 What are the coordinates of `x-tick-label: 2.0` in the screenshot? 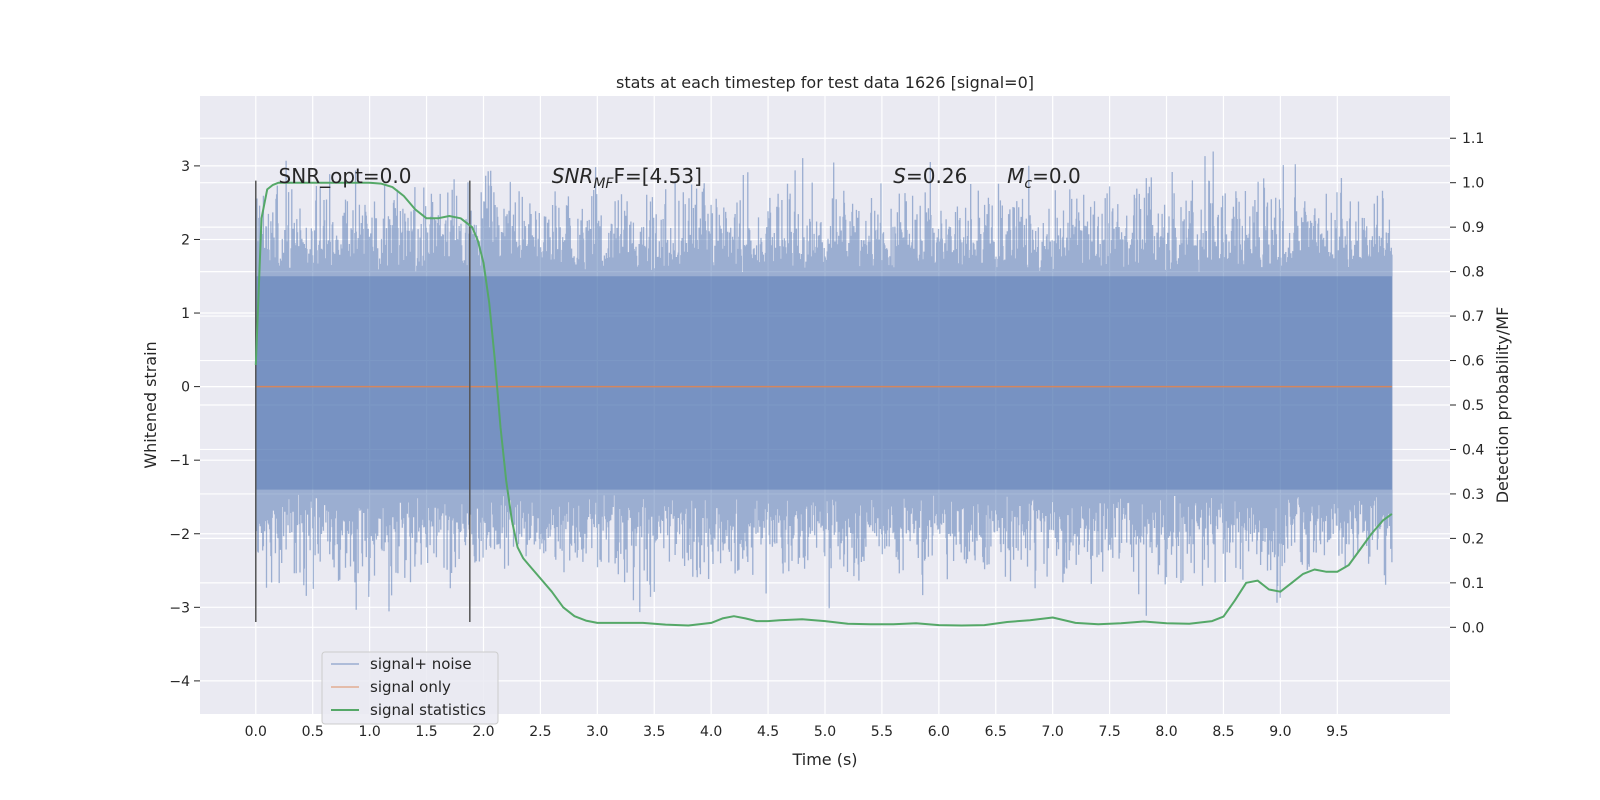 It's located at (483, 732).